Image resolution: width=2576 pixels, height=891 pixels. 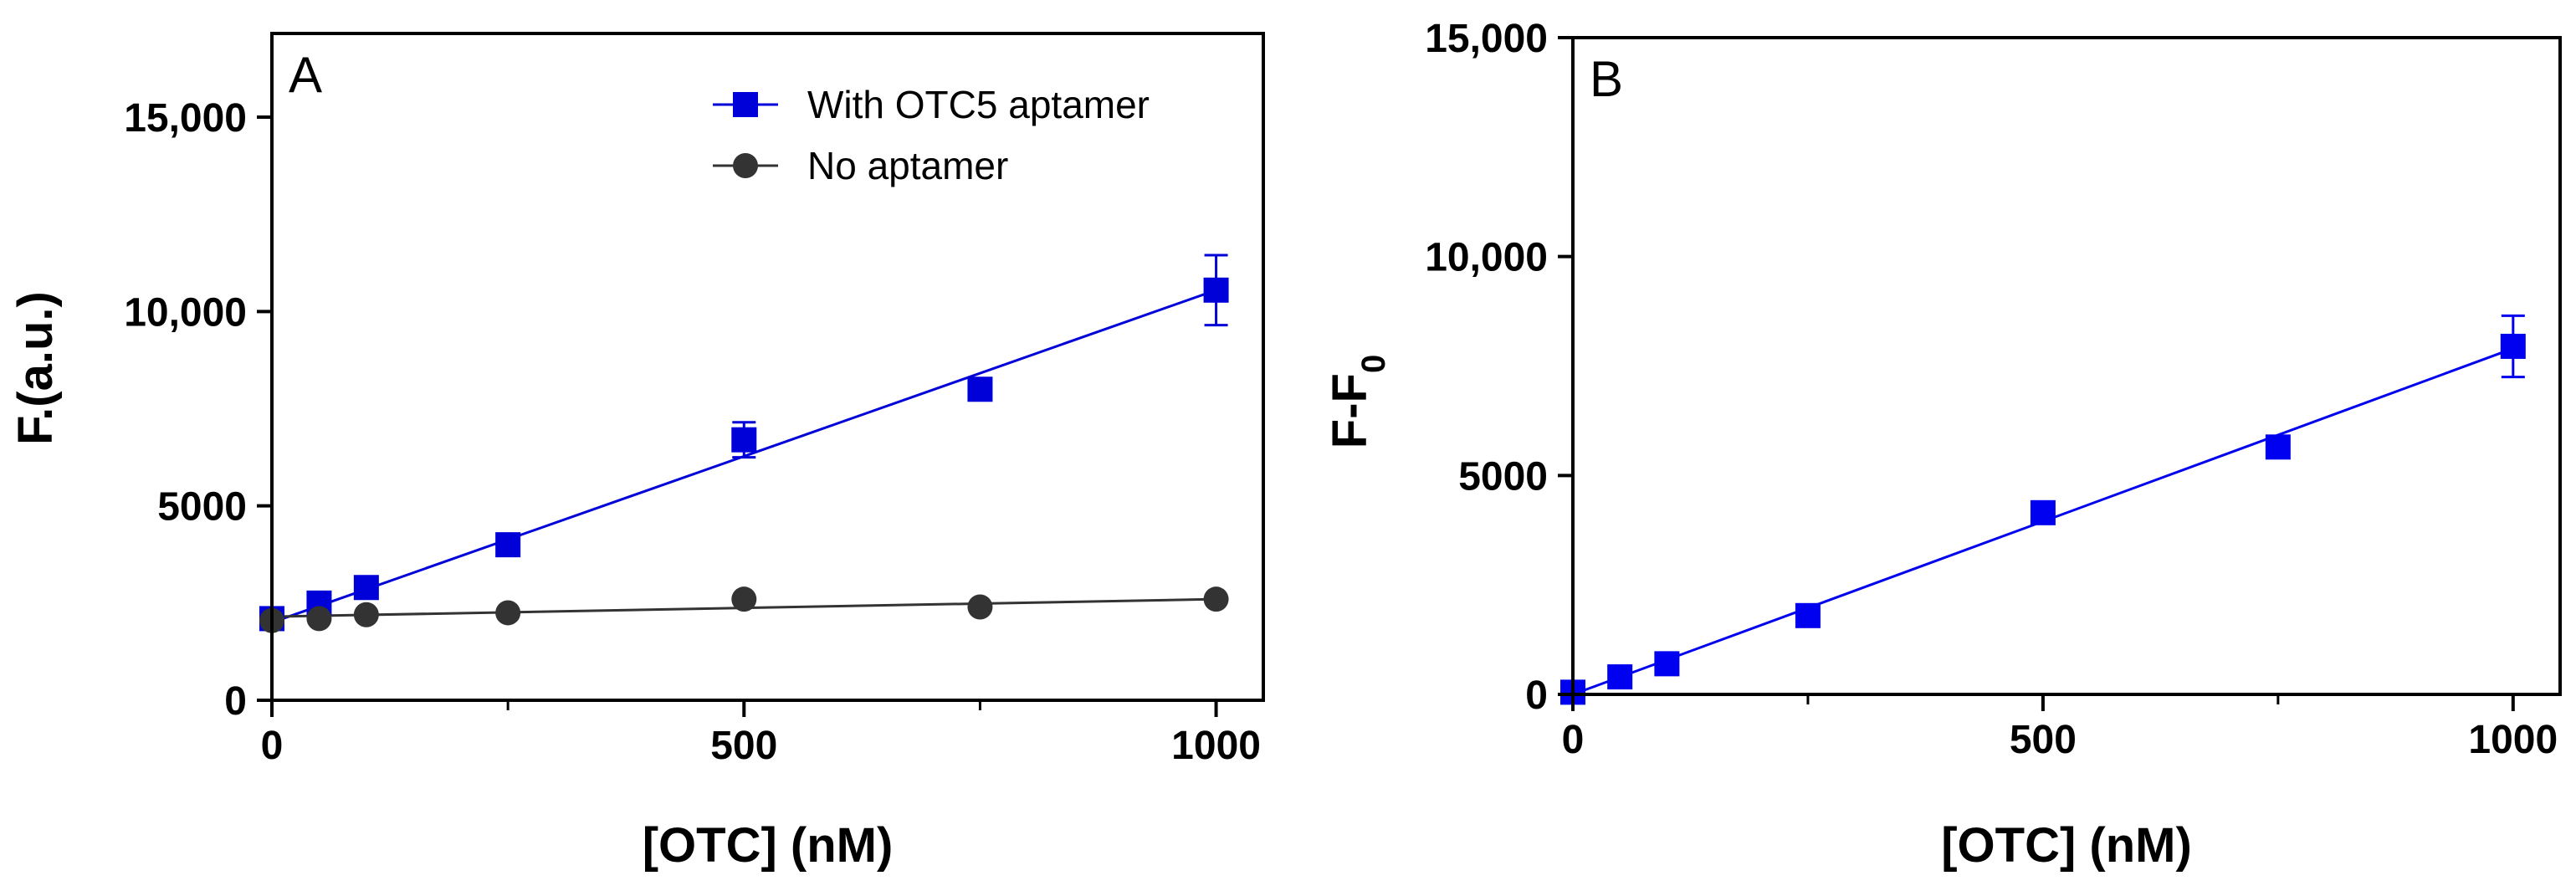 I want to click on panel-b-y-axis-title: F-F0, so click(x=1358, y=401).